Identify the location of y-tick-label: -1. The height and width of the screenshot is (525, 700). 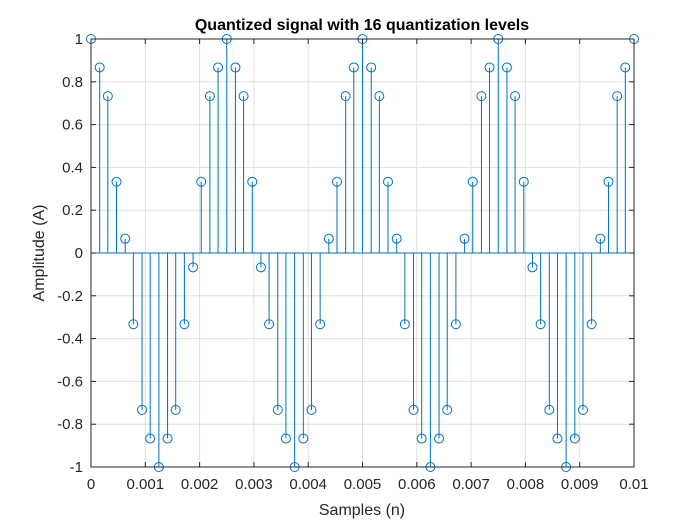
(76, 467).